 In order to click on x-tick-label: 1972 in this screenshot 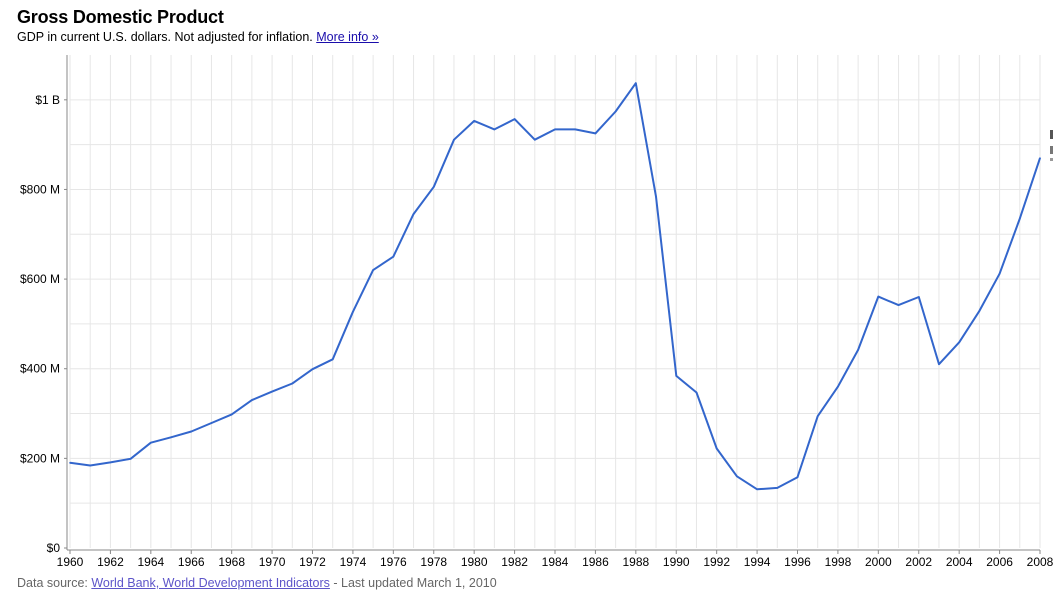, I will do `click(312, 562)`.